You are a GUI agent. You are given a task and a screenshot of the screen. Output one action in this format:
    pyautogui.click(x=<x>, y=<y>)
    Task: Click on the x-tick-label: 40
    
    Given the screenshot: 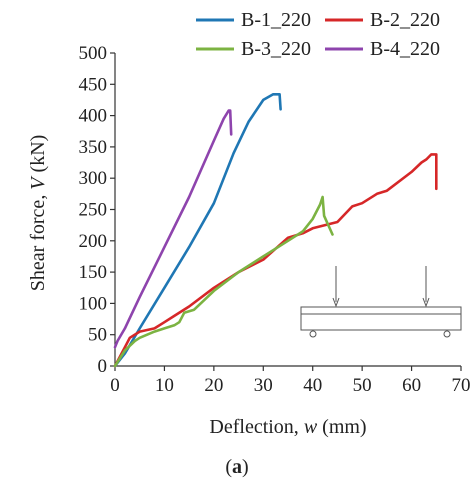 What is the action you would take?
    pyautogui.click(x=312, y=385)
    